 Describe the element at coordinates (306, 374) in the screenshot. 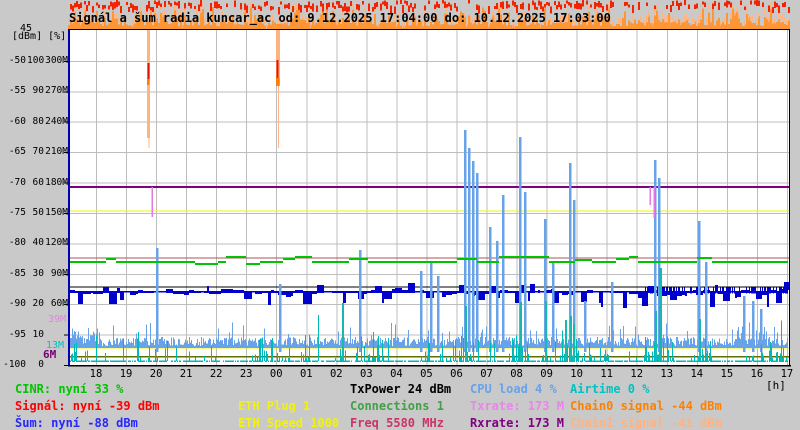

I see `x-tick-label: 01` at that location.